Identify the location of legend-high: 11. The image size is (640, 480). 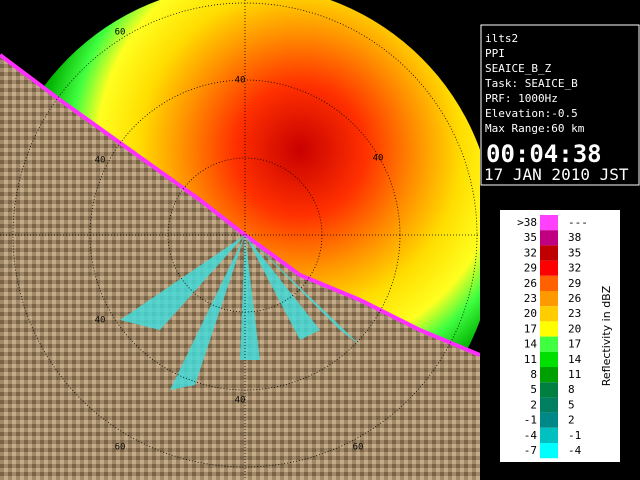
(574, 374).